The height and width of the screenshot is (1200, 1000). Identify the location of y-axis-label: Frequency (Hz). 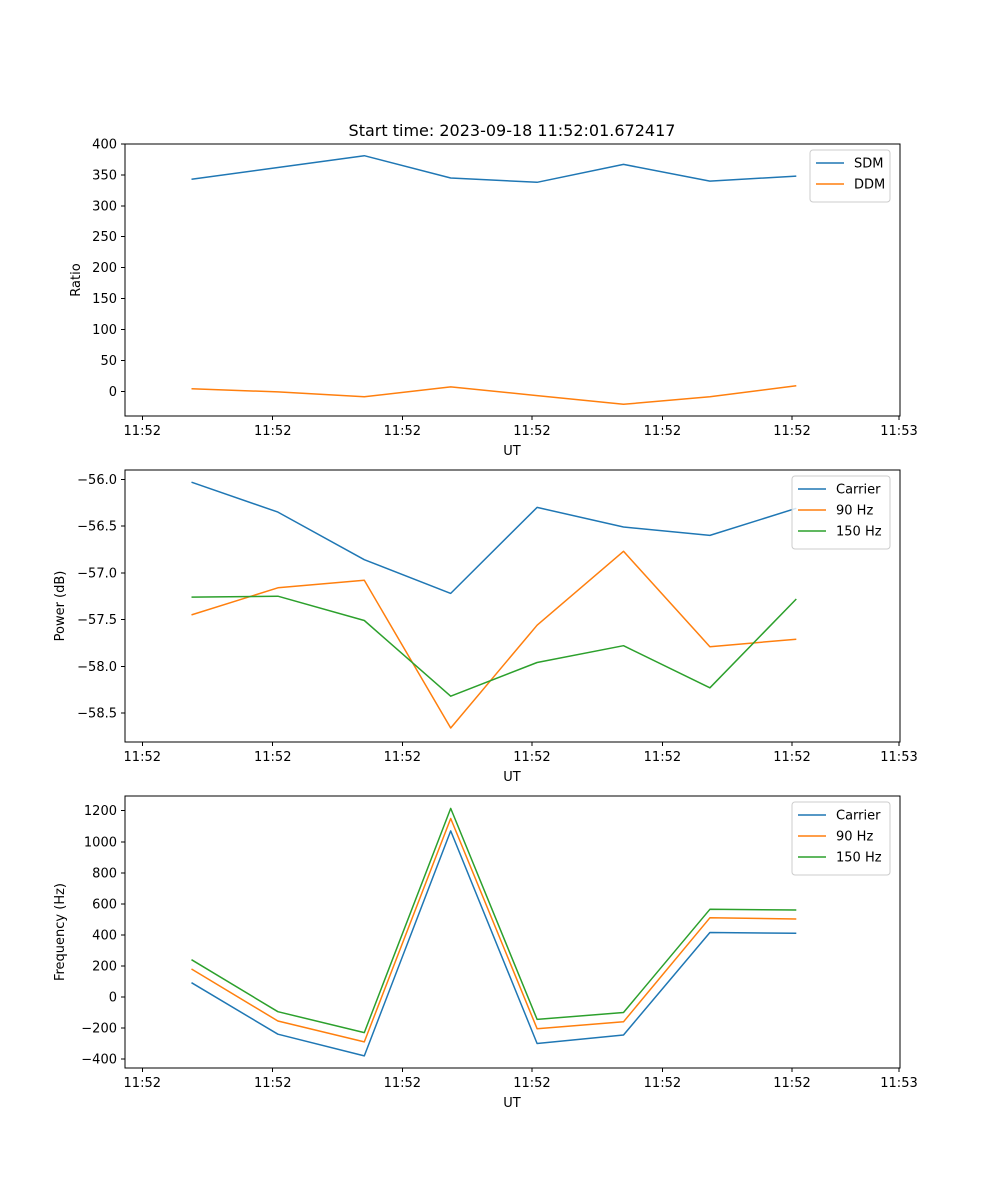
(60, 932).